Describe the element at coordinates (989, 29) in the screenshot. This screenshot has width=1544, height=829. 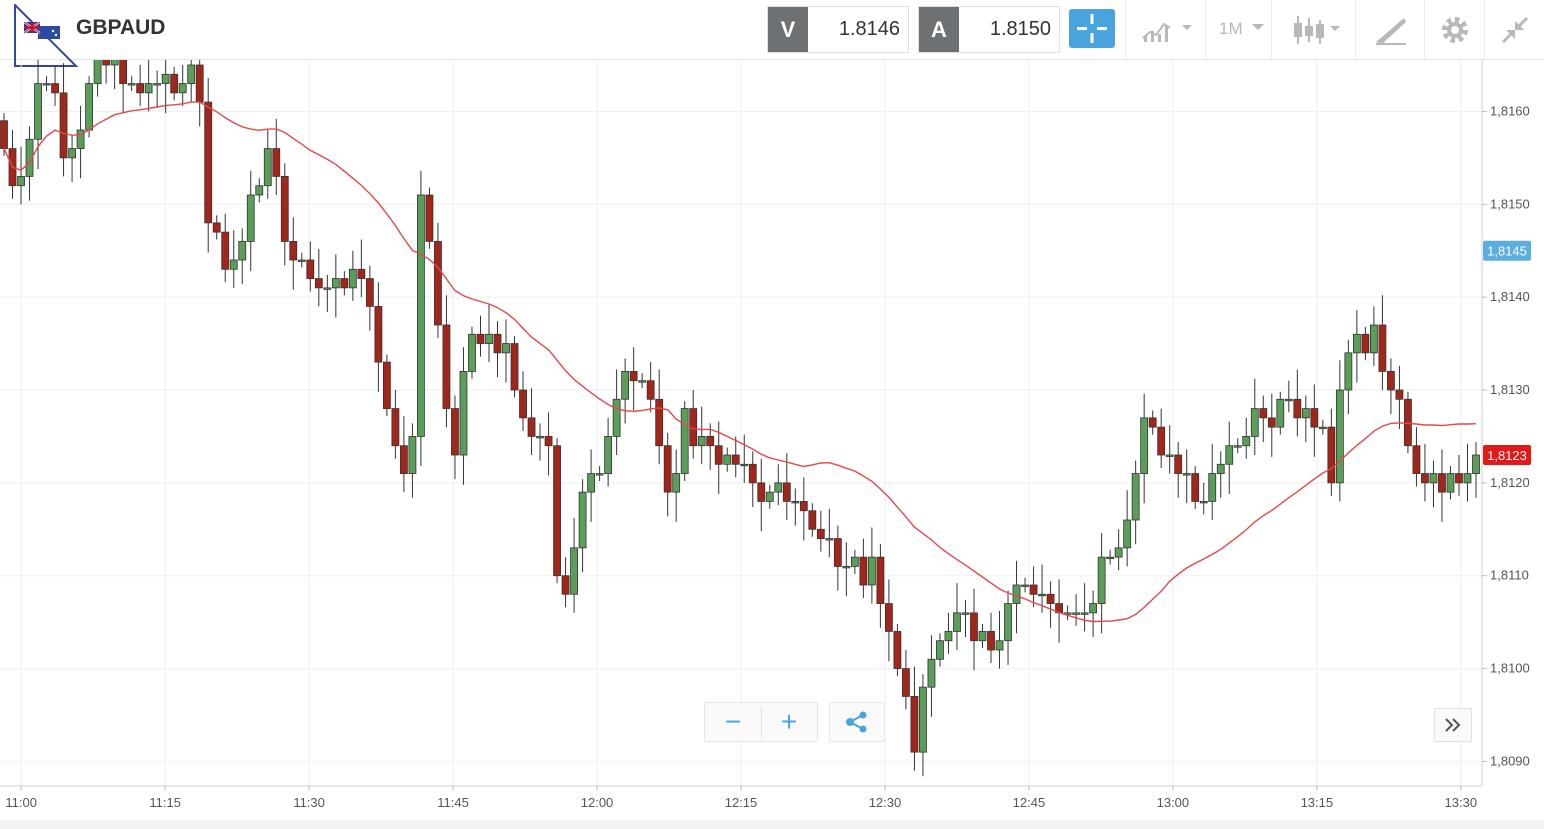
I see `ask-quote: A 1.8150` at that location.